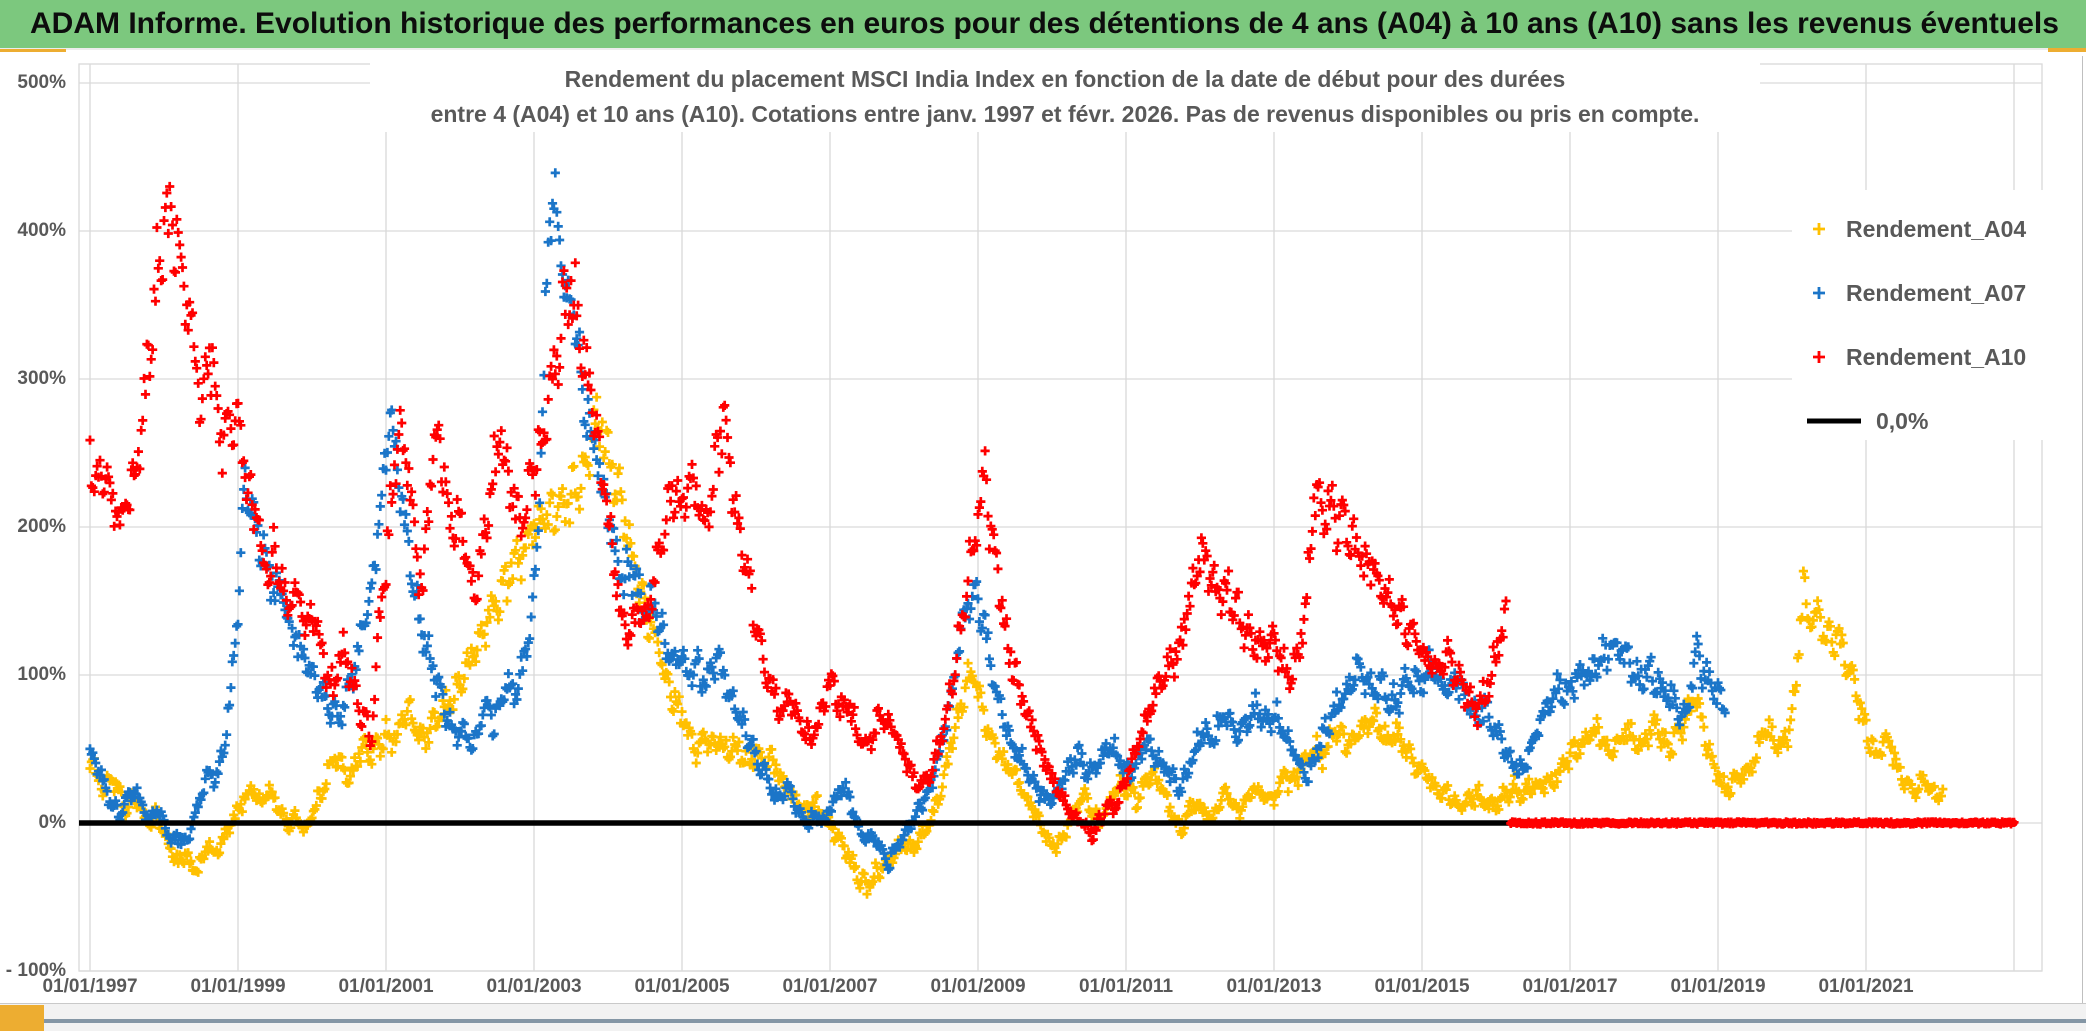  Describe the element at coordinates (1718, 986) in the screenshot. I see `x-axis-tick: 01/01/2019` at that location.